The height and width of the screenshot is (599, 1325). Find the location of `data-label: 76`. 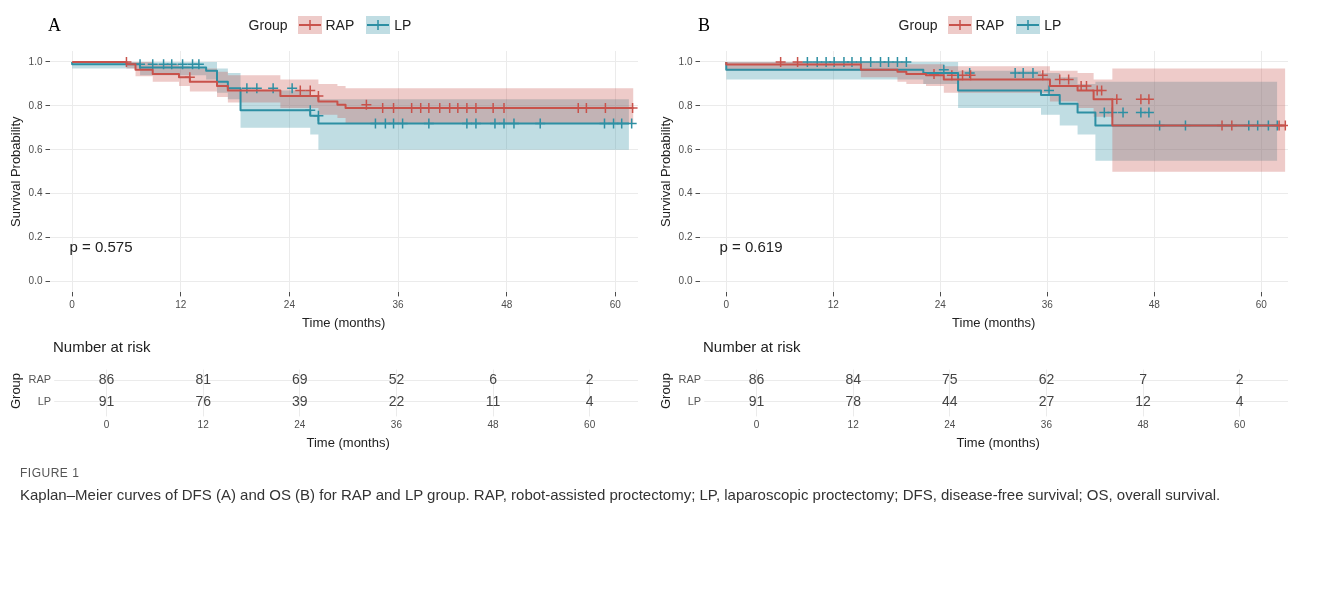

data-label: 76 is located at coordinates (203, 400).